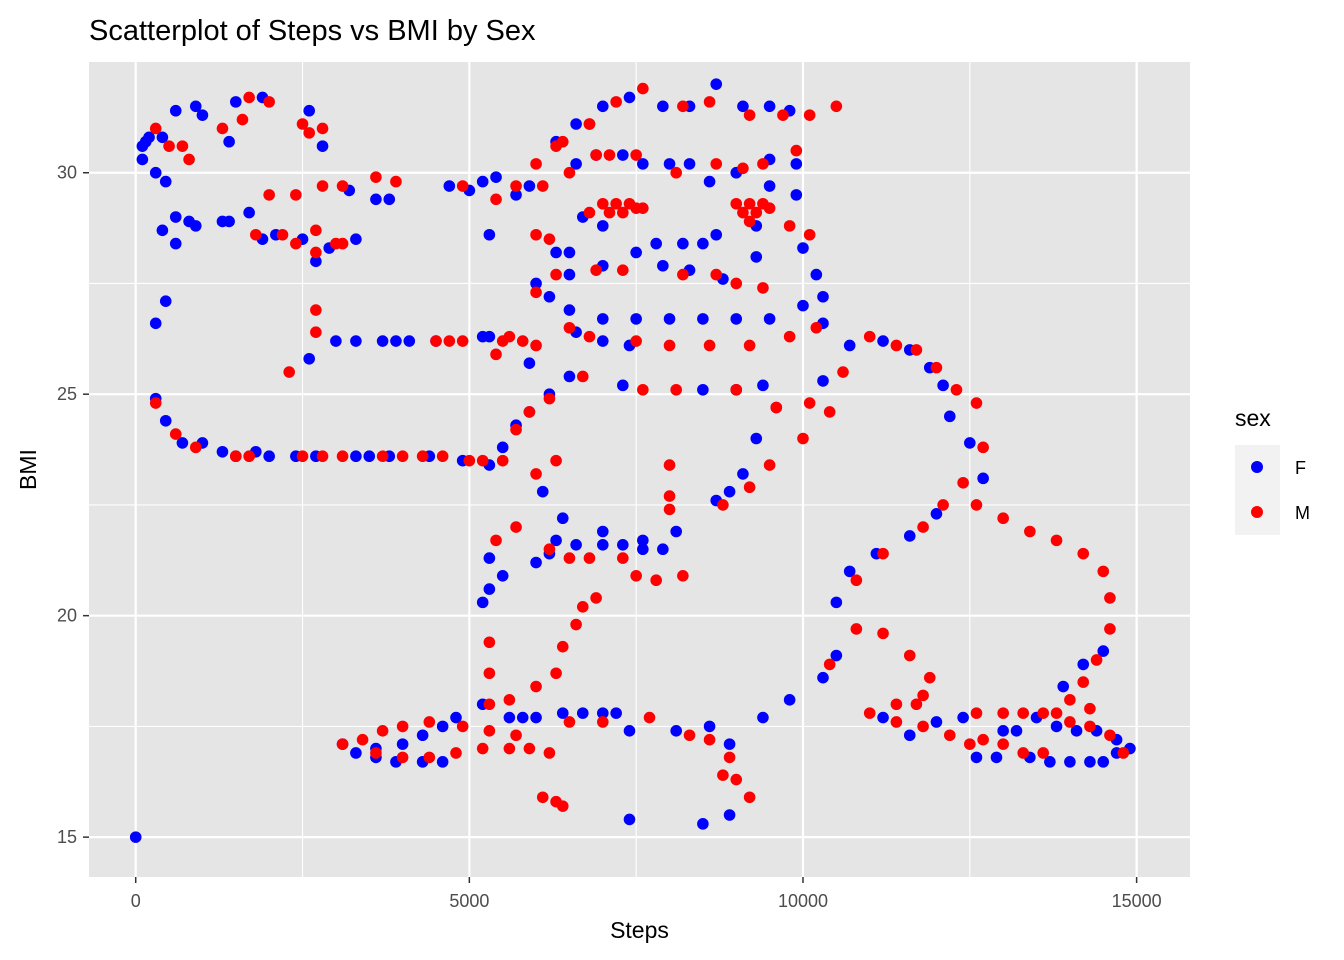 This screenshot has width=1344, height=960. I want to click on y-tick-label: 20, so click(67, 616).